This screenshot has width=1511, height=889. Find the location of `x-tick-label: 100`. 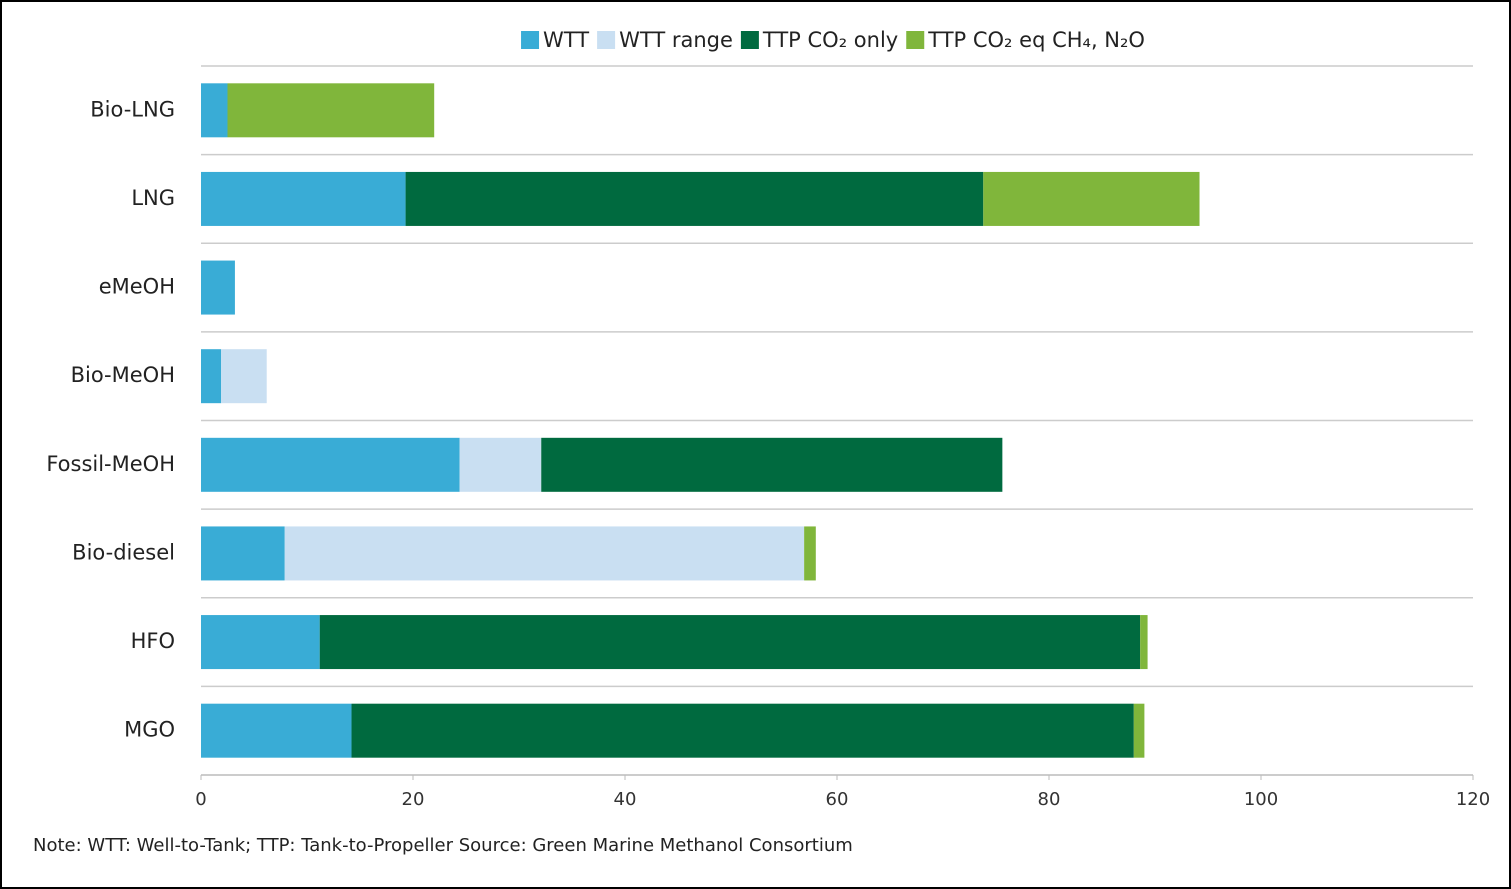

x-tick-label: 100 is located at coordinates (1261, 799).